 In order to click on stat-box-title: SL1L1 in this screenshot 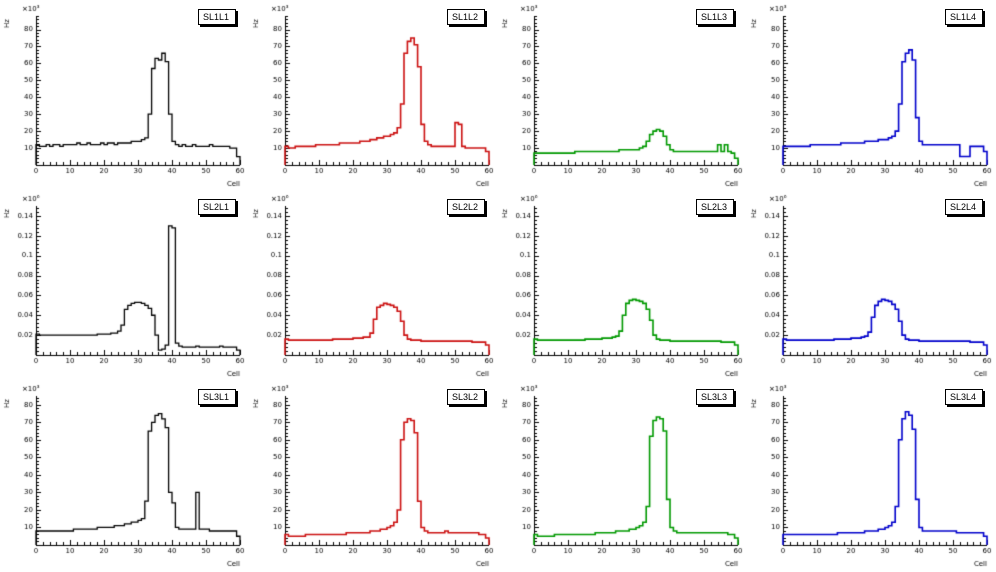, I will do `click(215, 17)`.